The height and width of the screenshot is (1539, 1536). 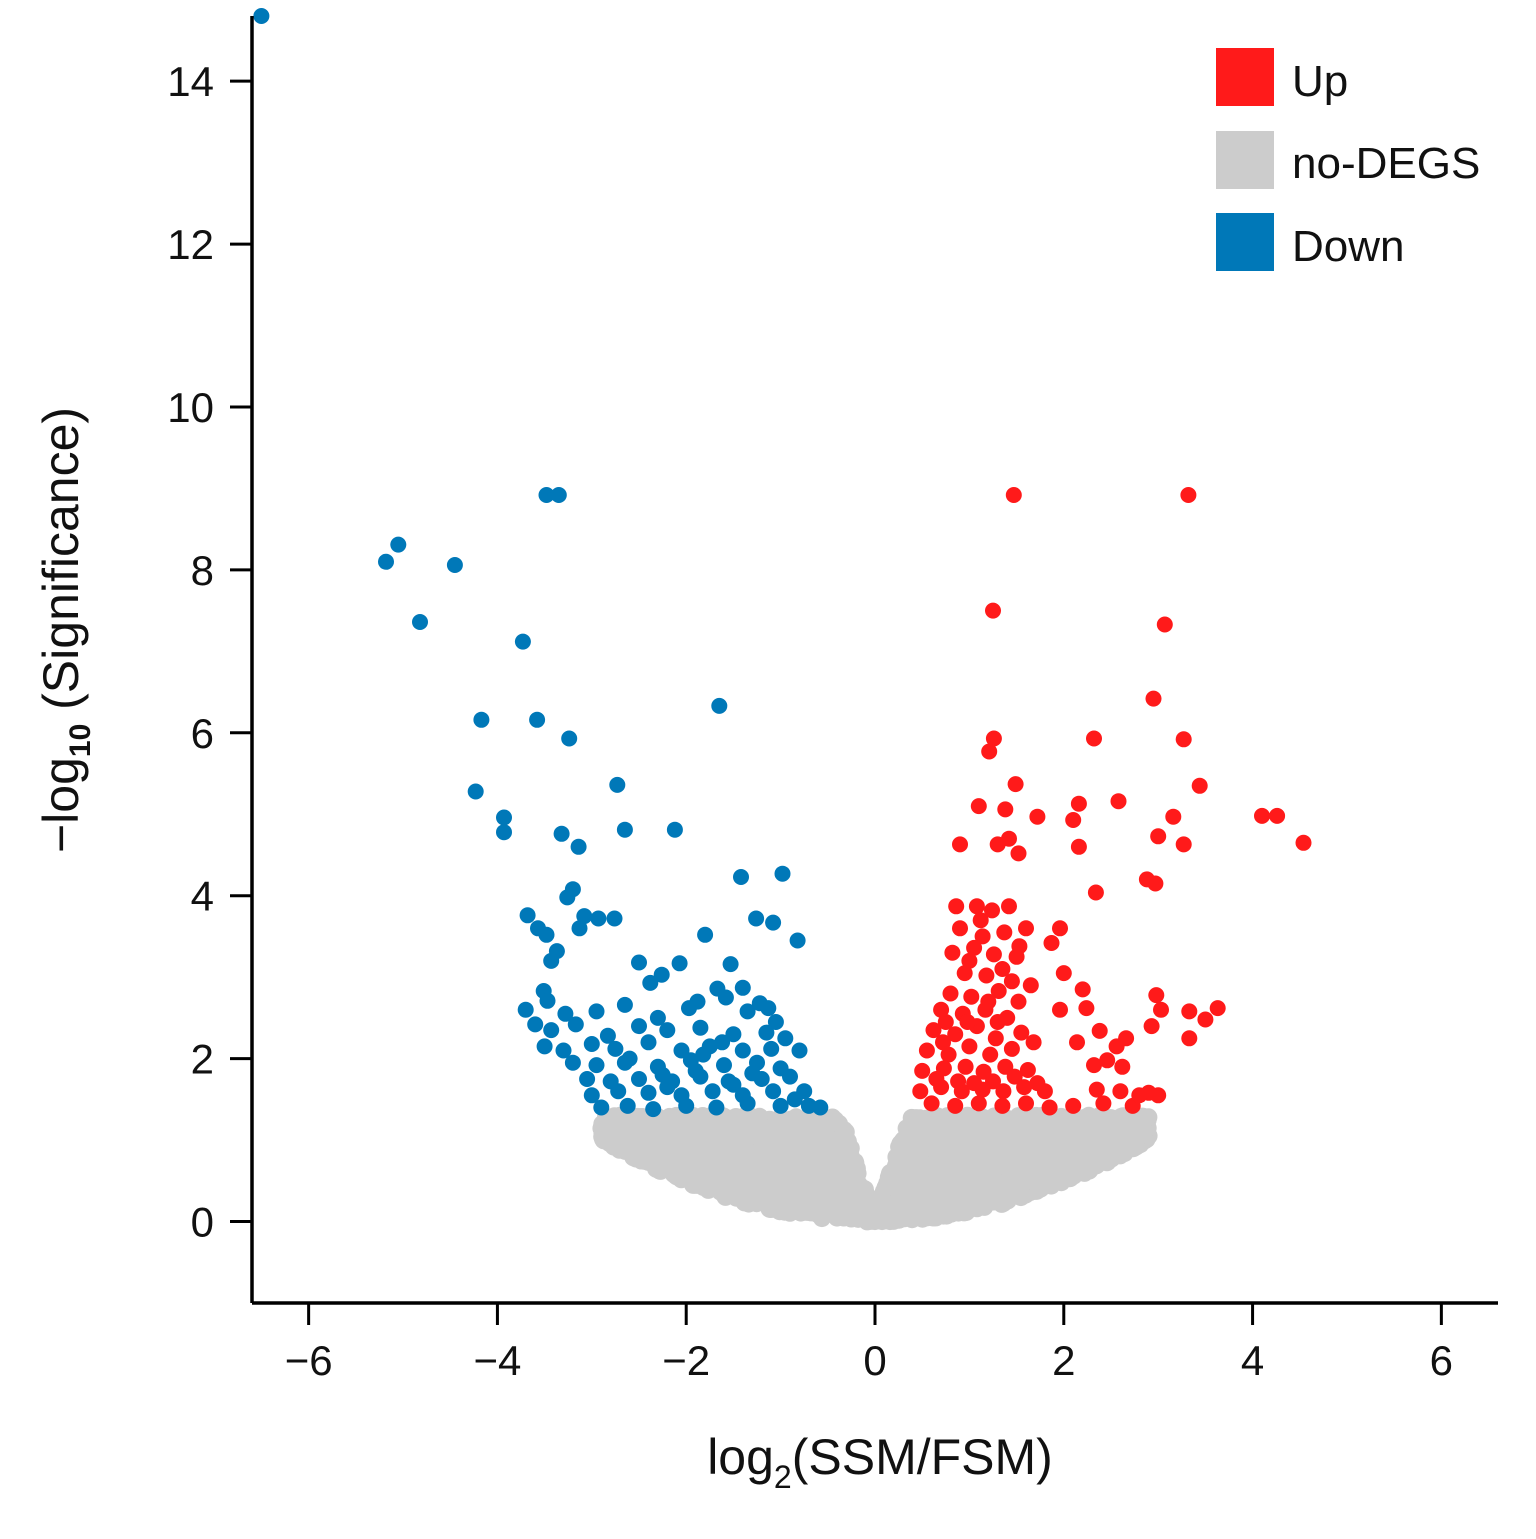 I want to click on x-tick-label: 2, so click(x=1063, y=1360).